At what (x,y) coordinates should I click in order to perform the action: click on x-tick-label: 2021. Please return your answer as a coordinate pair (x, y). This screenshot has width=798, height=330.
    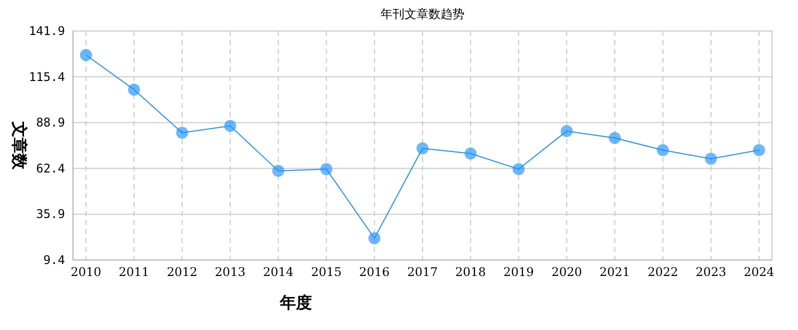
    Looking at the image, I should click on (615, 272).